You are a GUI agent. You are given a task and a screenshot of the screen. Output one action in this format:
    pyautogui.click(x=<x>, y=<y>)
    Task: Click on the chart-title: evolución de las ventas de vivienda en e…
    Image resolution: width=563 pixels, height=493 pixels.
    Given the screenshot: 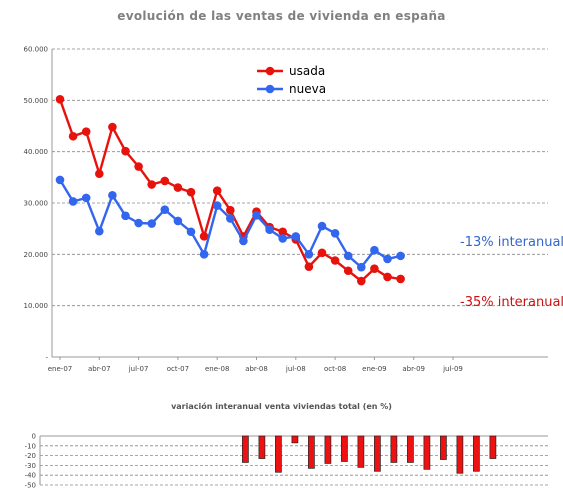 What is the action you would take?
    pyautogui.click(x=281, y=16)
    